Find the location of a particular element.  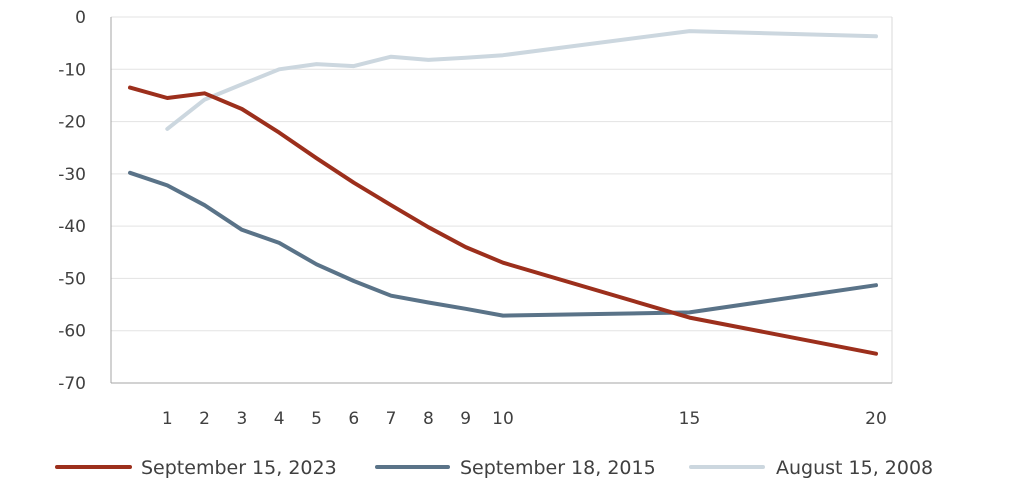

y-tick-label: -40 is located at coordinates (72, 227).